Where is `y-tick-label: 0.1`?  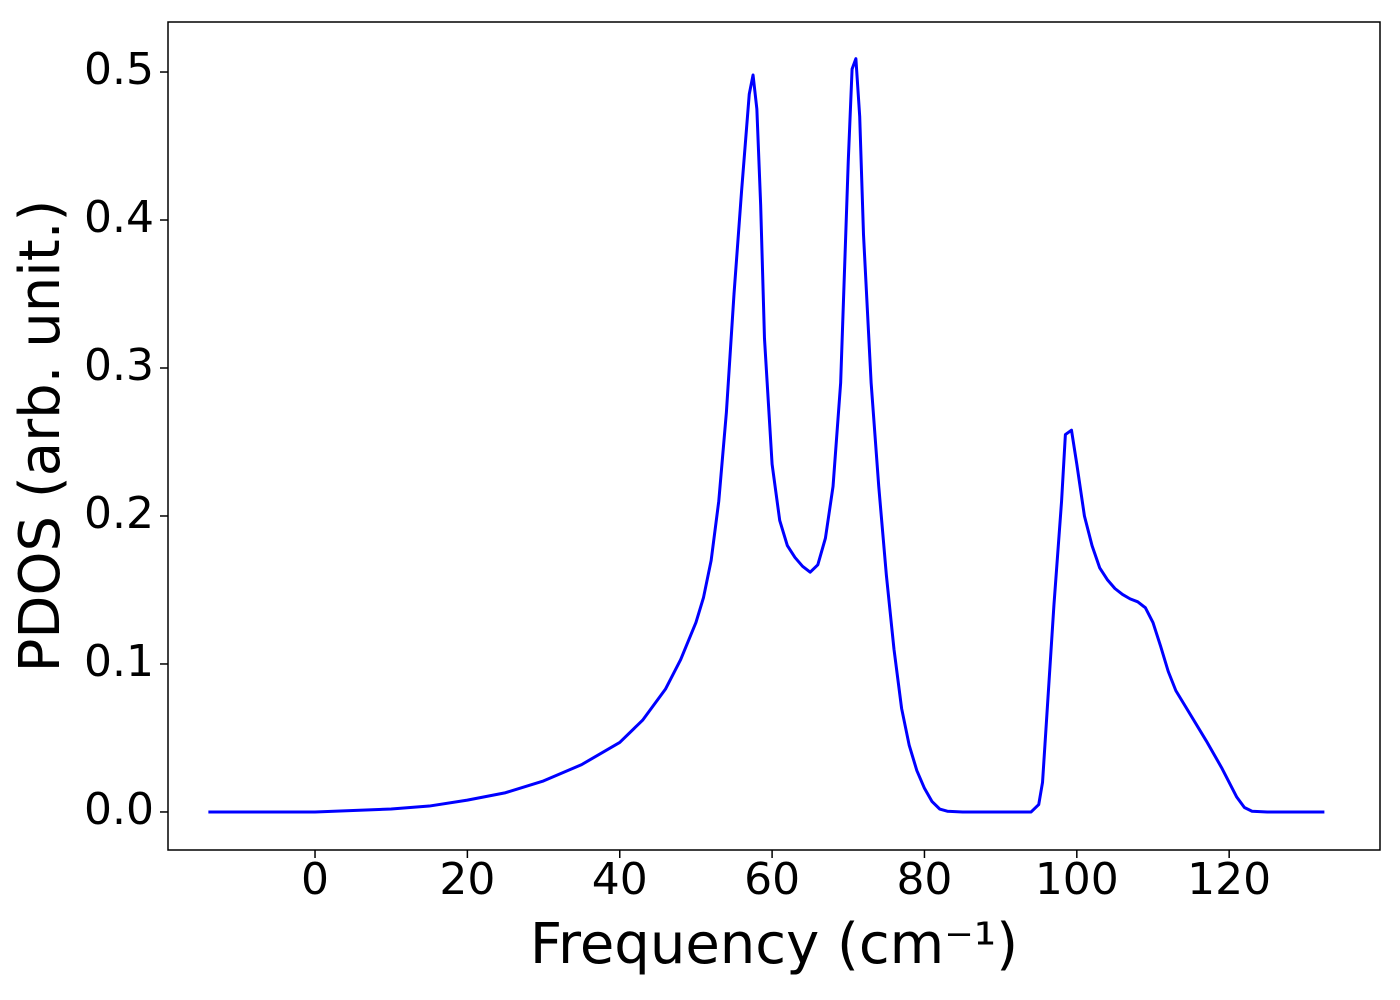 y-tick-label: 0.1 is located at coordinates (119, 661).